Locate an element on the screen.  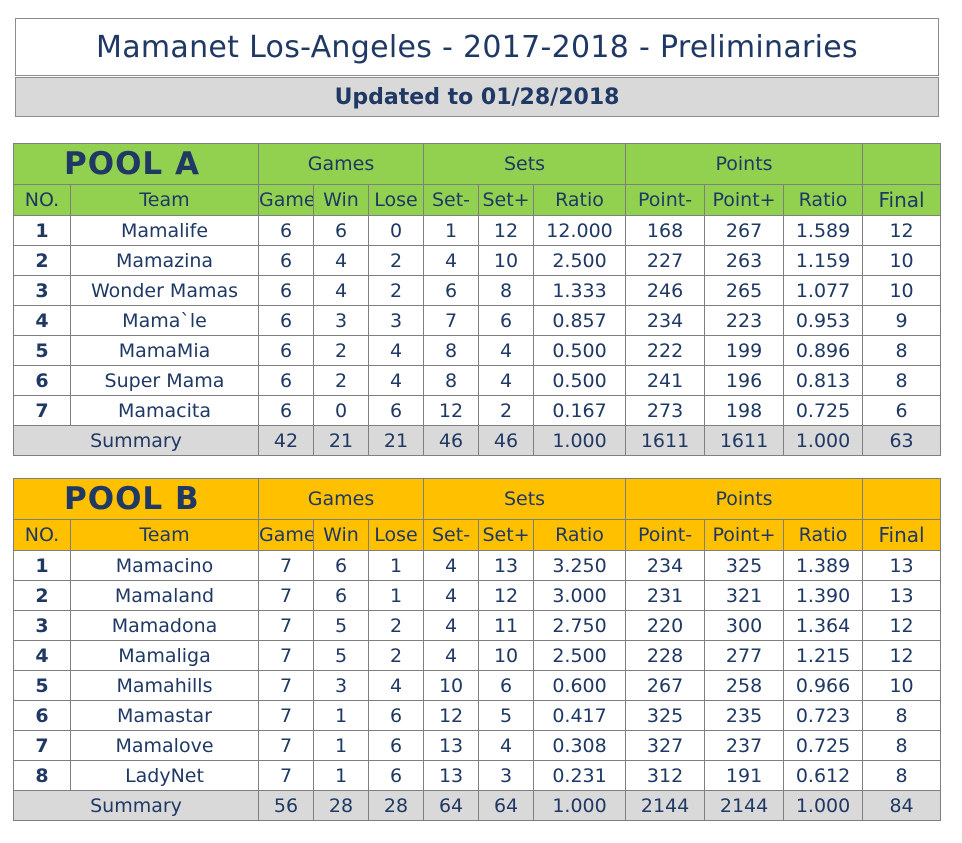
cell-no: 3 is located at coordinates (42, 625).